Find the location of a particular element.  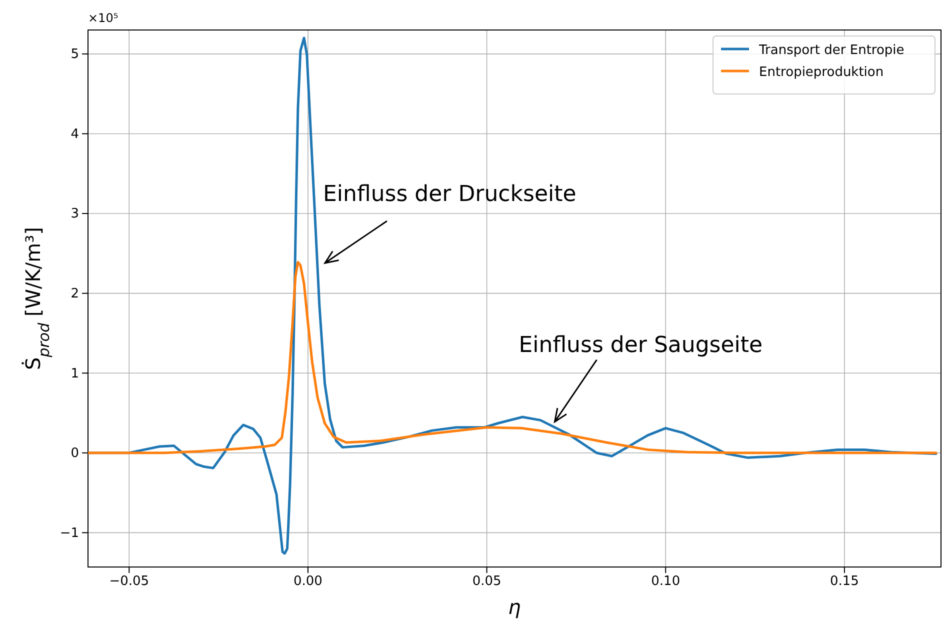

x-tick-label: −0.05 is located at coordinates (129, 582).